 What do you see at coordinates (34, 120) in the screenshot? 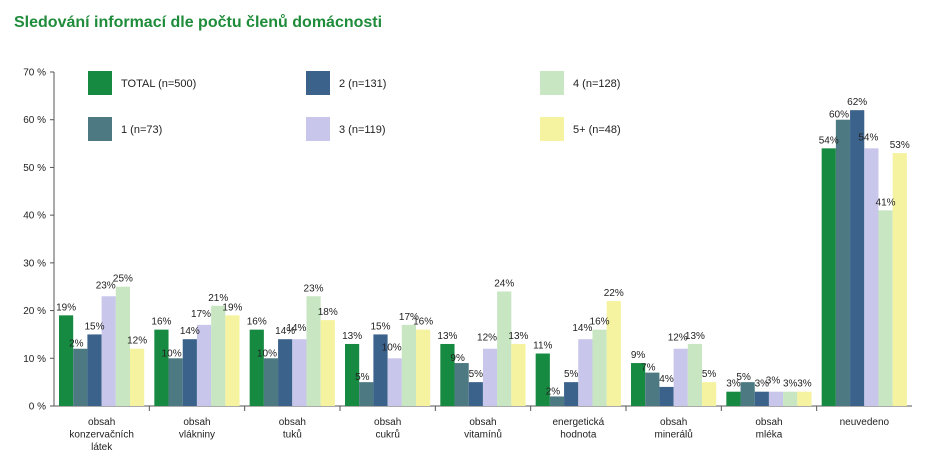
I see `y-tick-label: 60 %` at bounding box center [34, 120].